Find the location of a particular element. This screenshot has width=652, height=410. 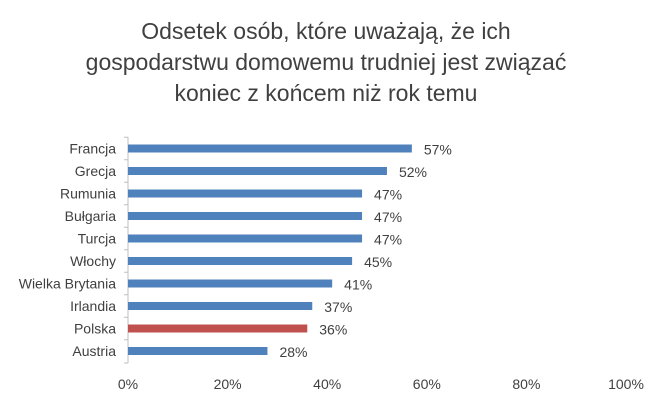

category-label: Irlandia is located at coordinates (93, 306).